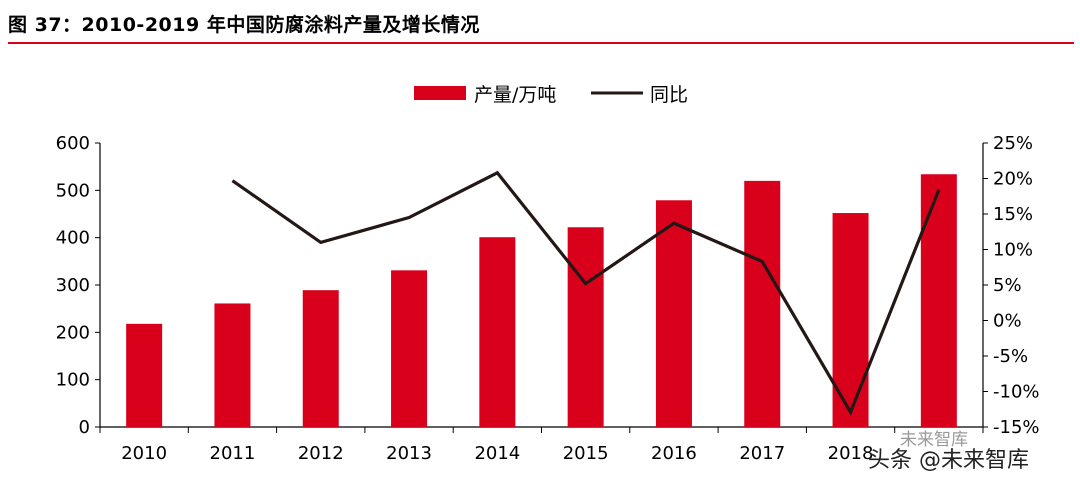  I want to click on x-tick-label: 2010, so click(144, 453).